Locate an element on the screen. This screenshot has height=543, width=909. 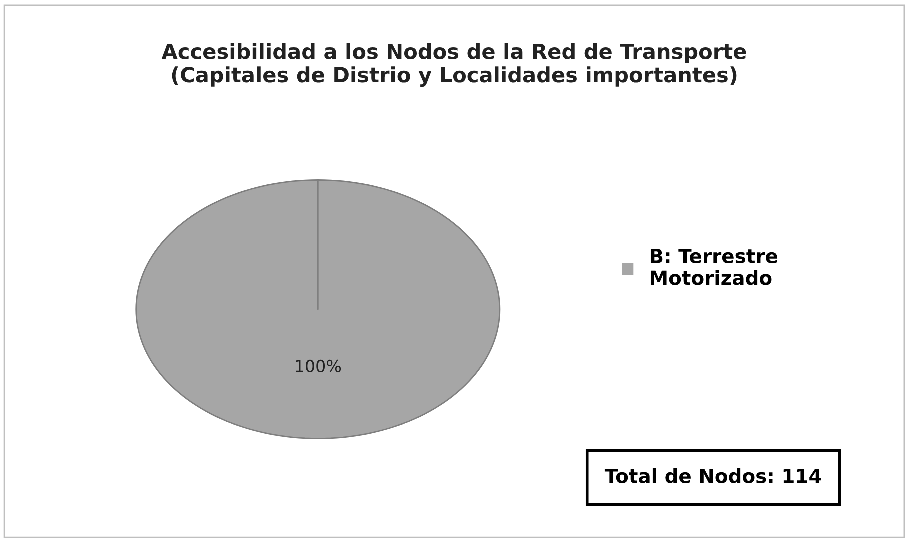
text: Total de Nodos: 114 is located at coordinates (713, 476).